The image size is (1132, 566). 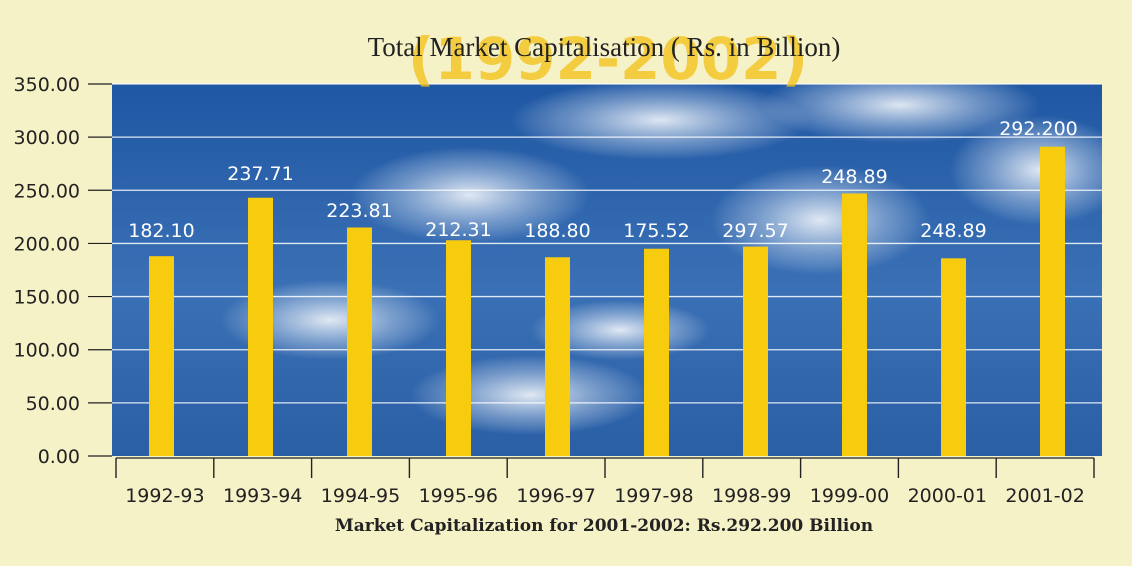 What do you see at coordinates (260, 174) in the screenshot?
I see `data-label-1993-94: 237.71` at bounding box center [260, 174].